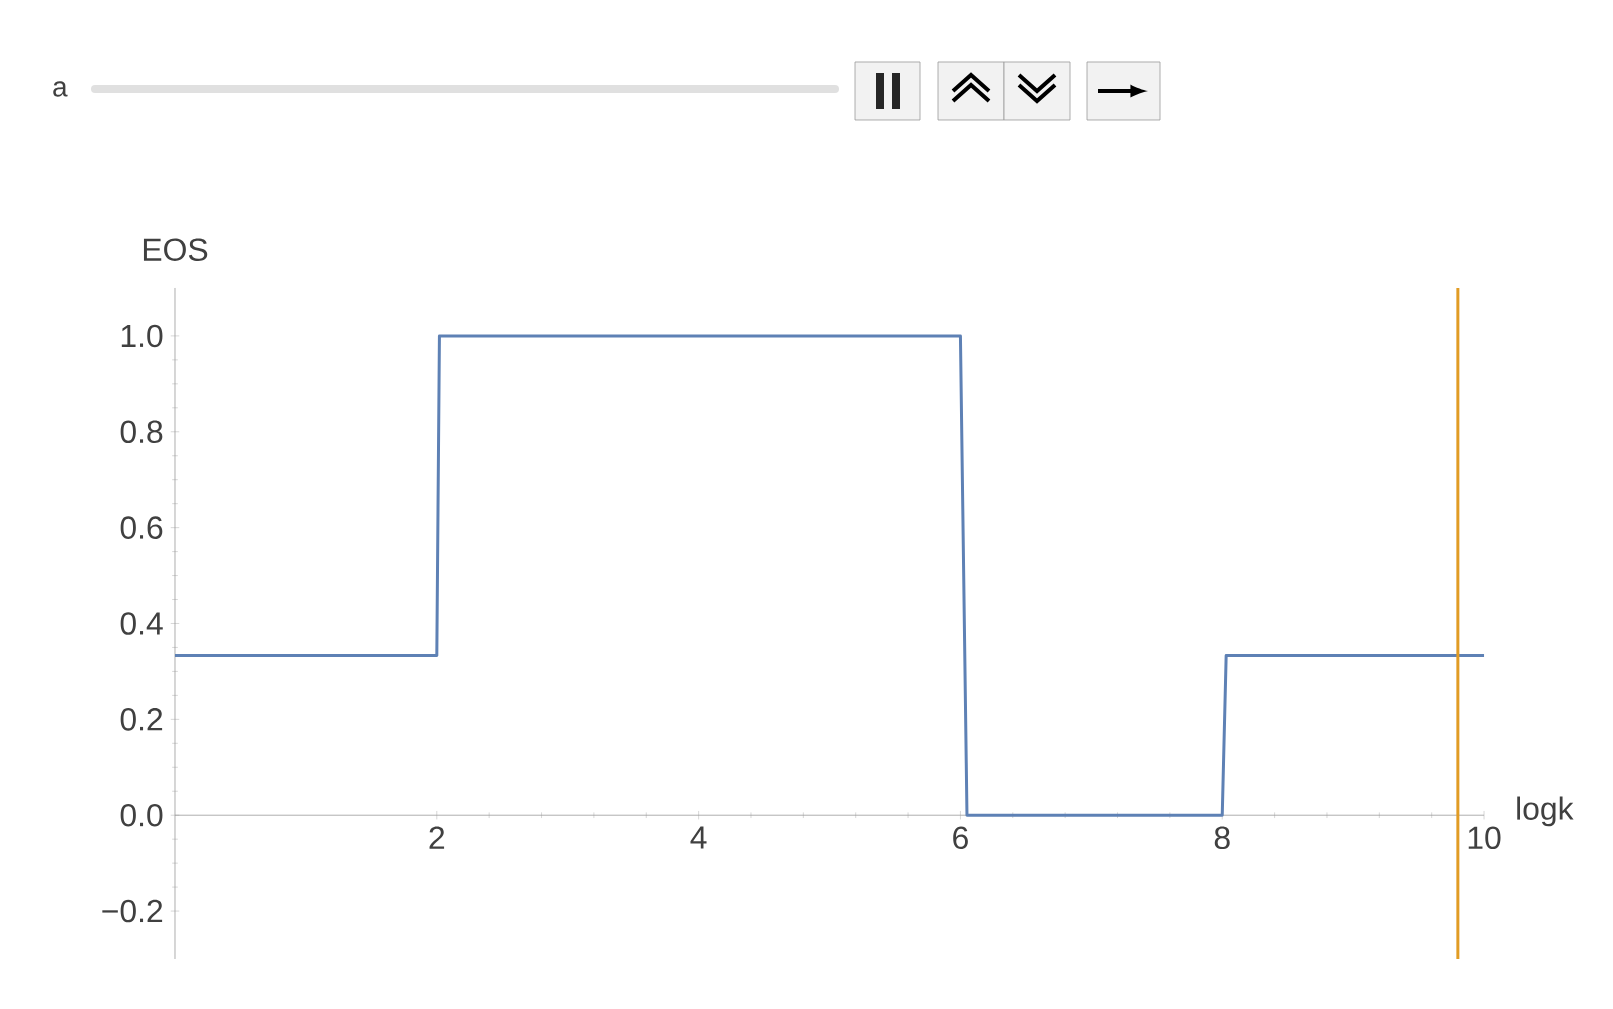 This screenshot has height=1009, width=1613. I want to click on x-tick-label: 8, so click(1222, 838).